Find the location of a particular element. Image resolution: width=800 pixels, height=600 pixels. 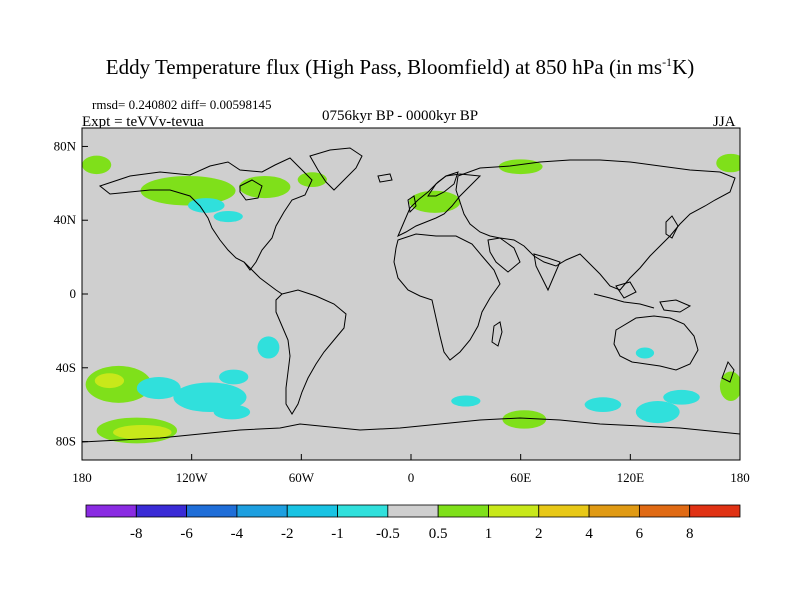

coast-asia is located at coordinates (595, 225).